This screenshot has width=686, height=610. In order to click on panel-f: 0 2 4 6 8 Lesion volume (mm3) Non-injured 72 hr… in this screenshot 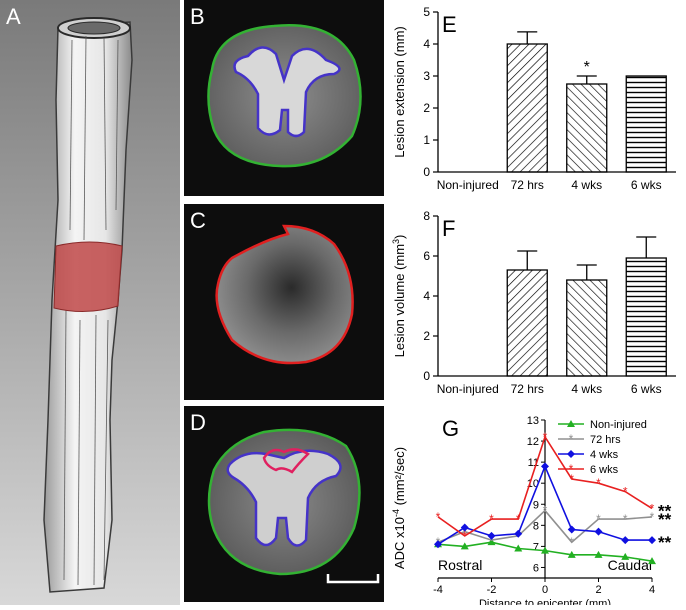, I will do `click(536, 304)`.